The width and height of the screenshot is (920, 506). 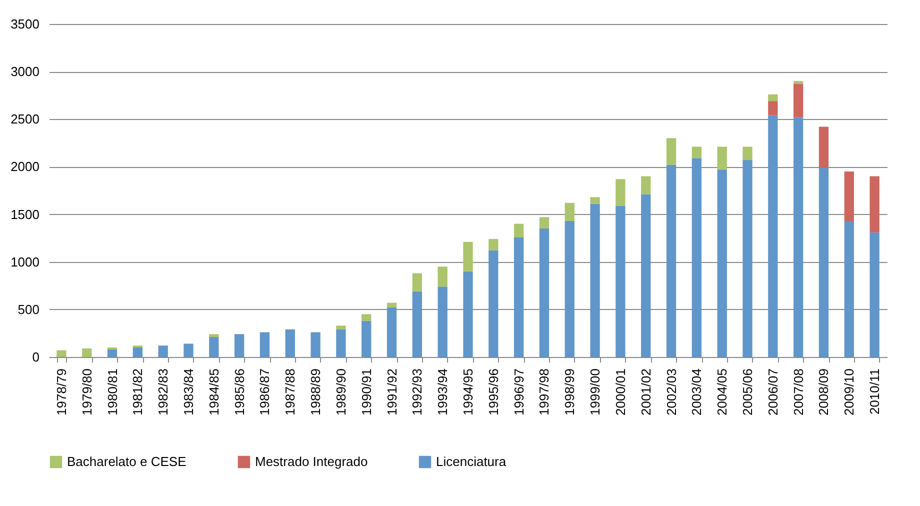 I want to click on x-tick-label: 2010/11, so click(x=874, y=391).